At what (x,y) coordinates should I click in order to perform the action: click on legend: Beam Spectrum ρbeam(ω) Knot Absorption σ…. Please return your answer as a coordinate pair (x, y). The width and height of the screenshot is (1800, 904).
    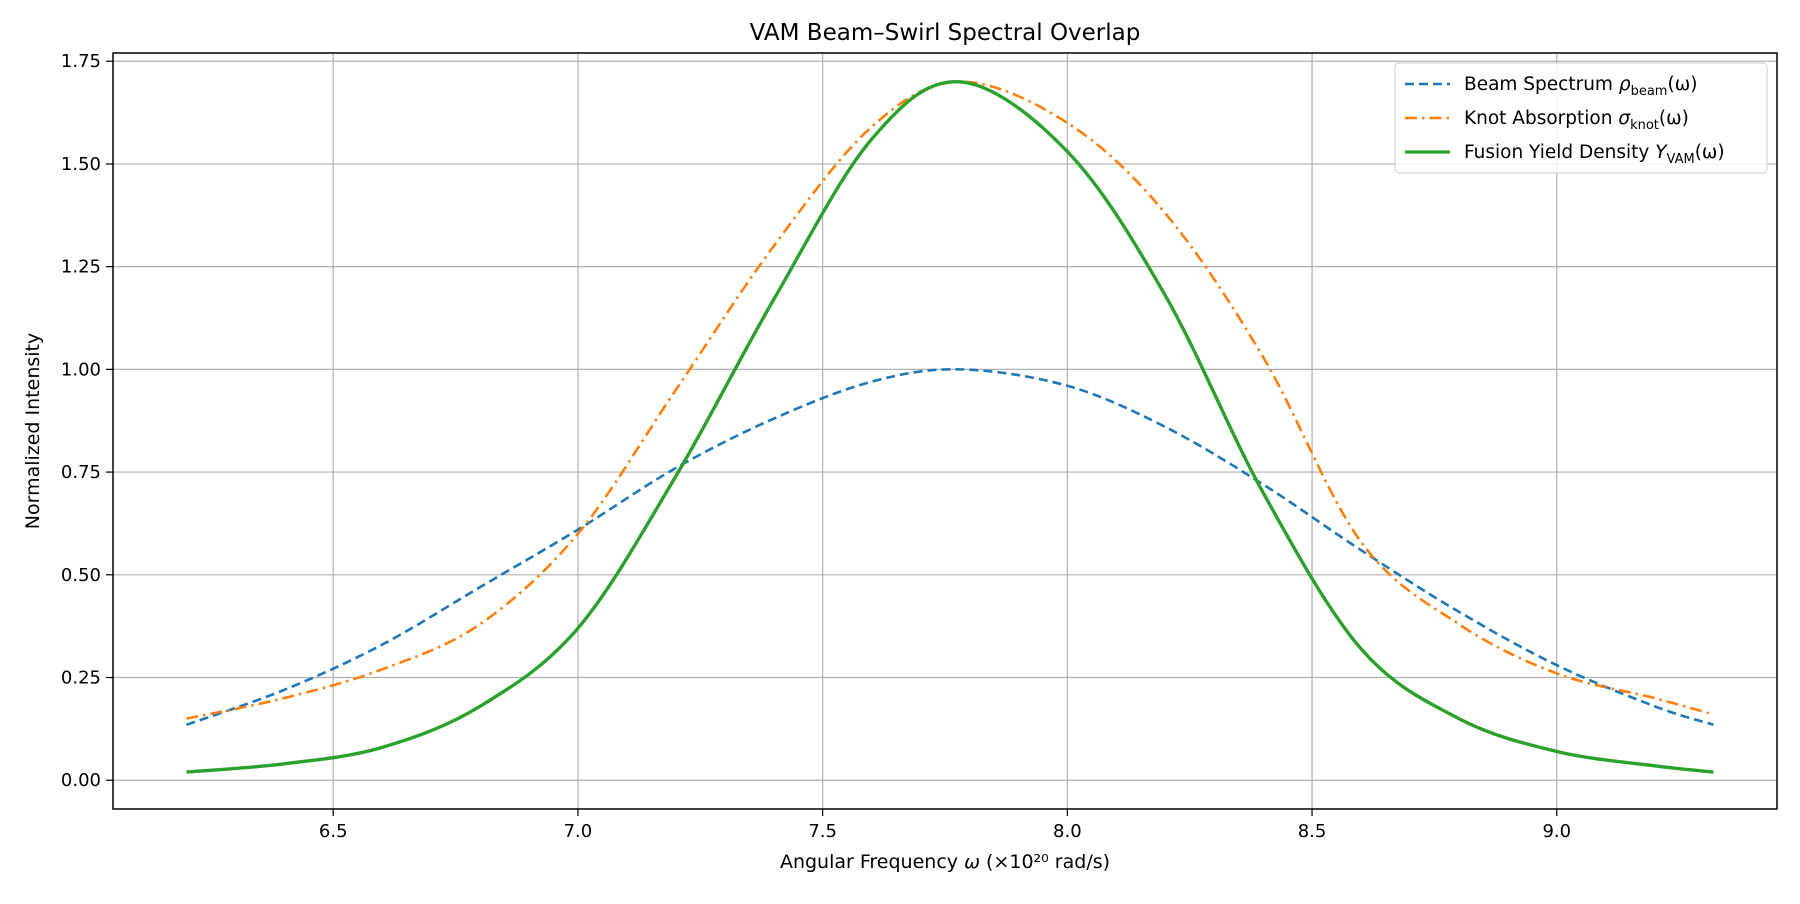
    Looking at the image, I should click on (1581, 118).